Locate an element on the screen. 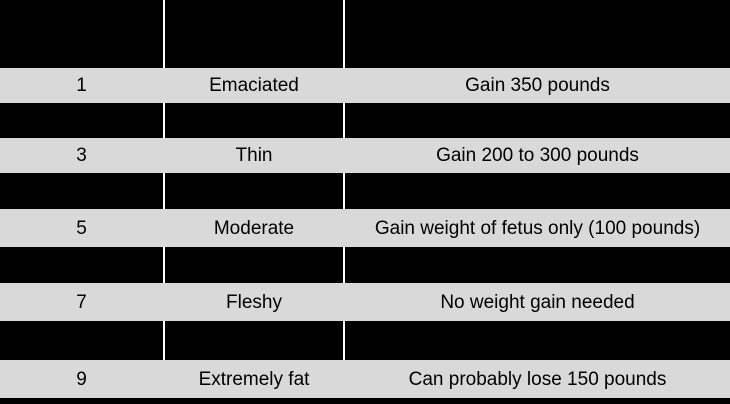 The image size is (730, 404). score-cell: 3 is located at coordinates (81, 155).